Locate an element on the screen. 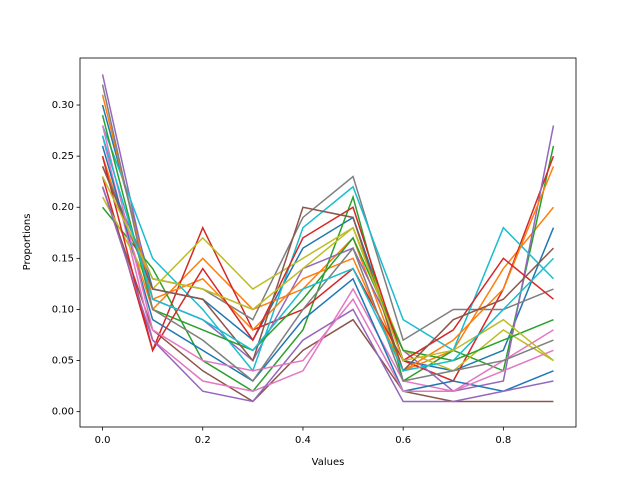  y-tick-label: 0.15 is located at coordinates (63, 258).